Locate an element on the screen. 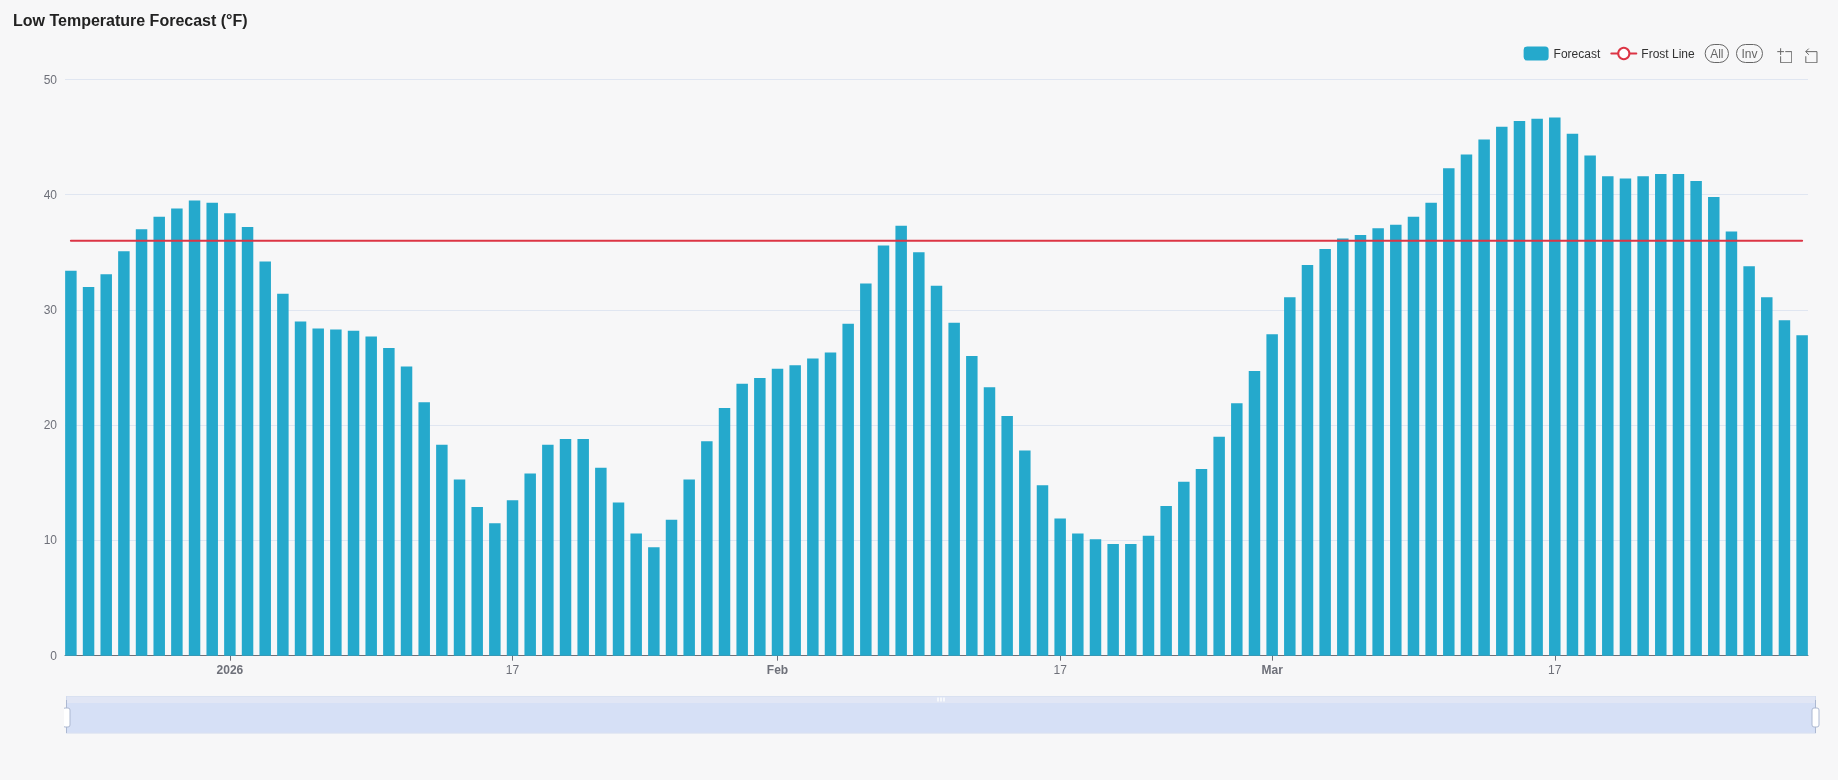  legend-label: Frost Line is located at coordinates (1668, 53).